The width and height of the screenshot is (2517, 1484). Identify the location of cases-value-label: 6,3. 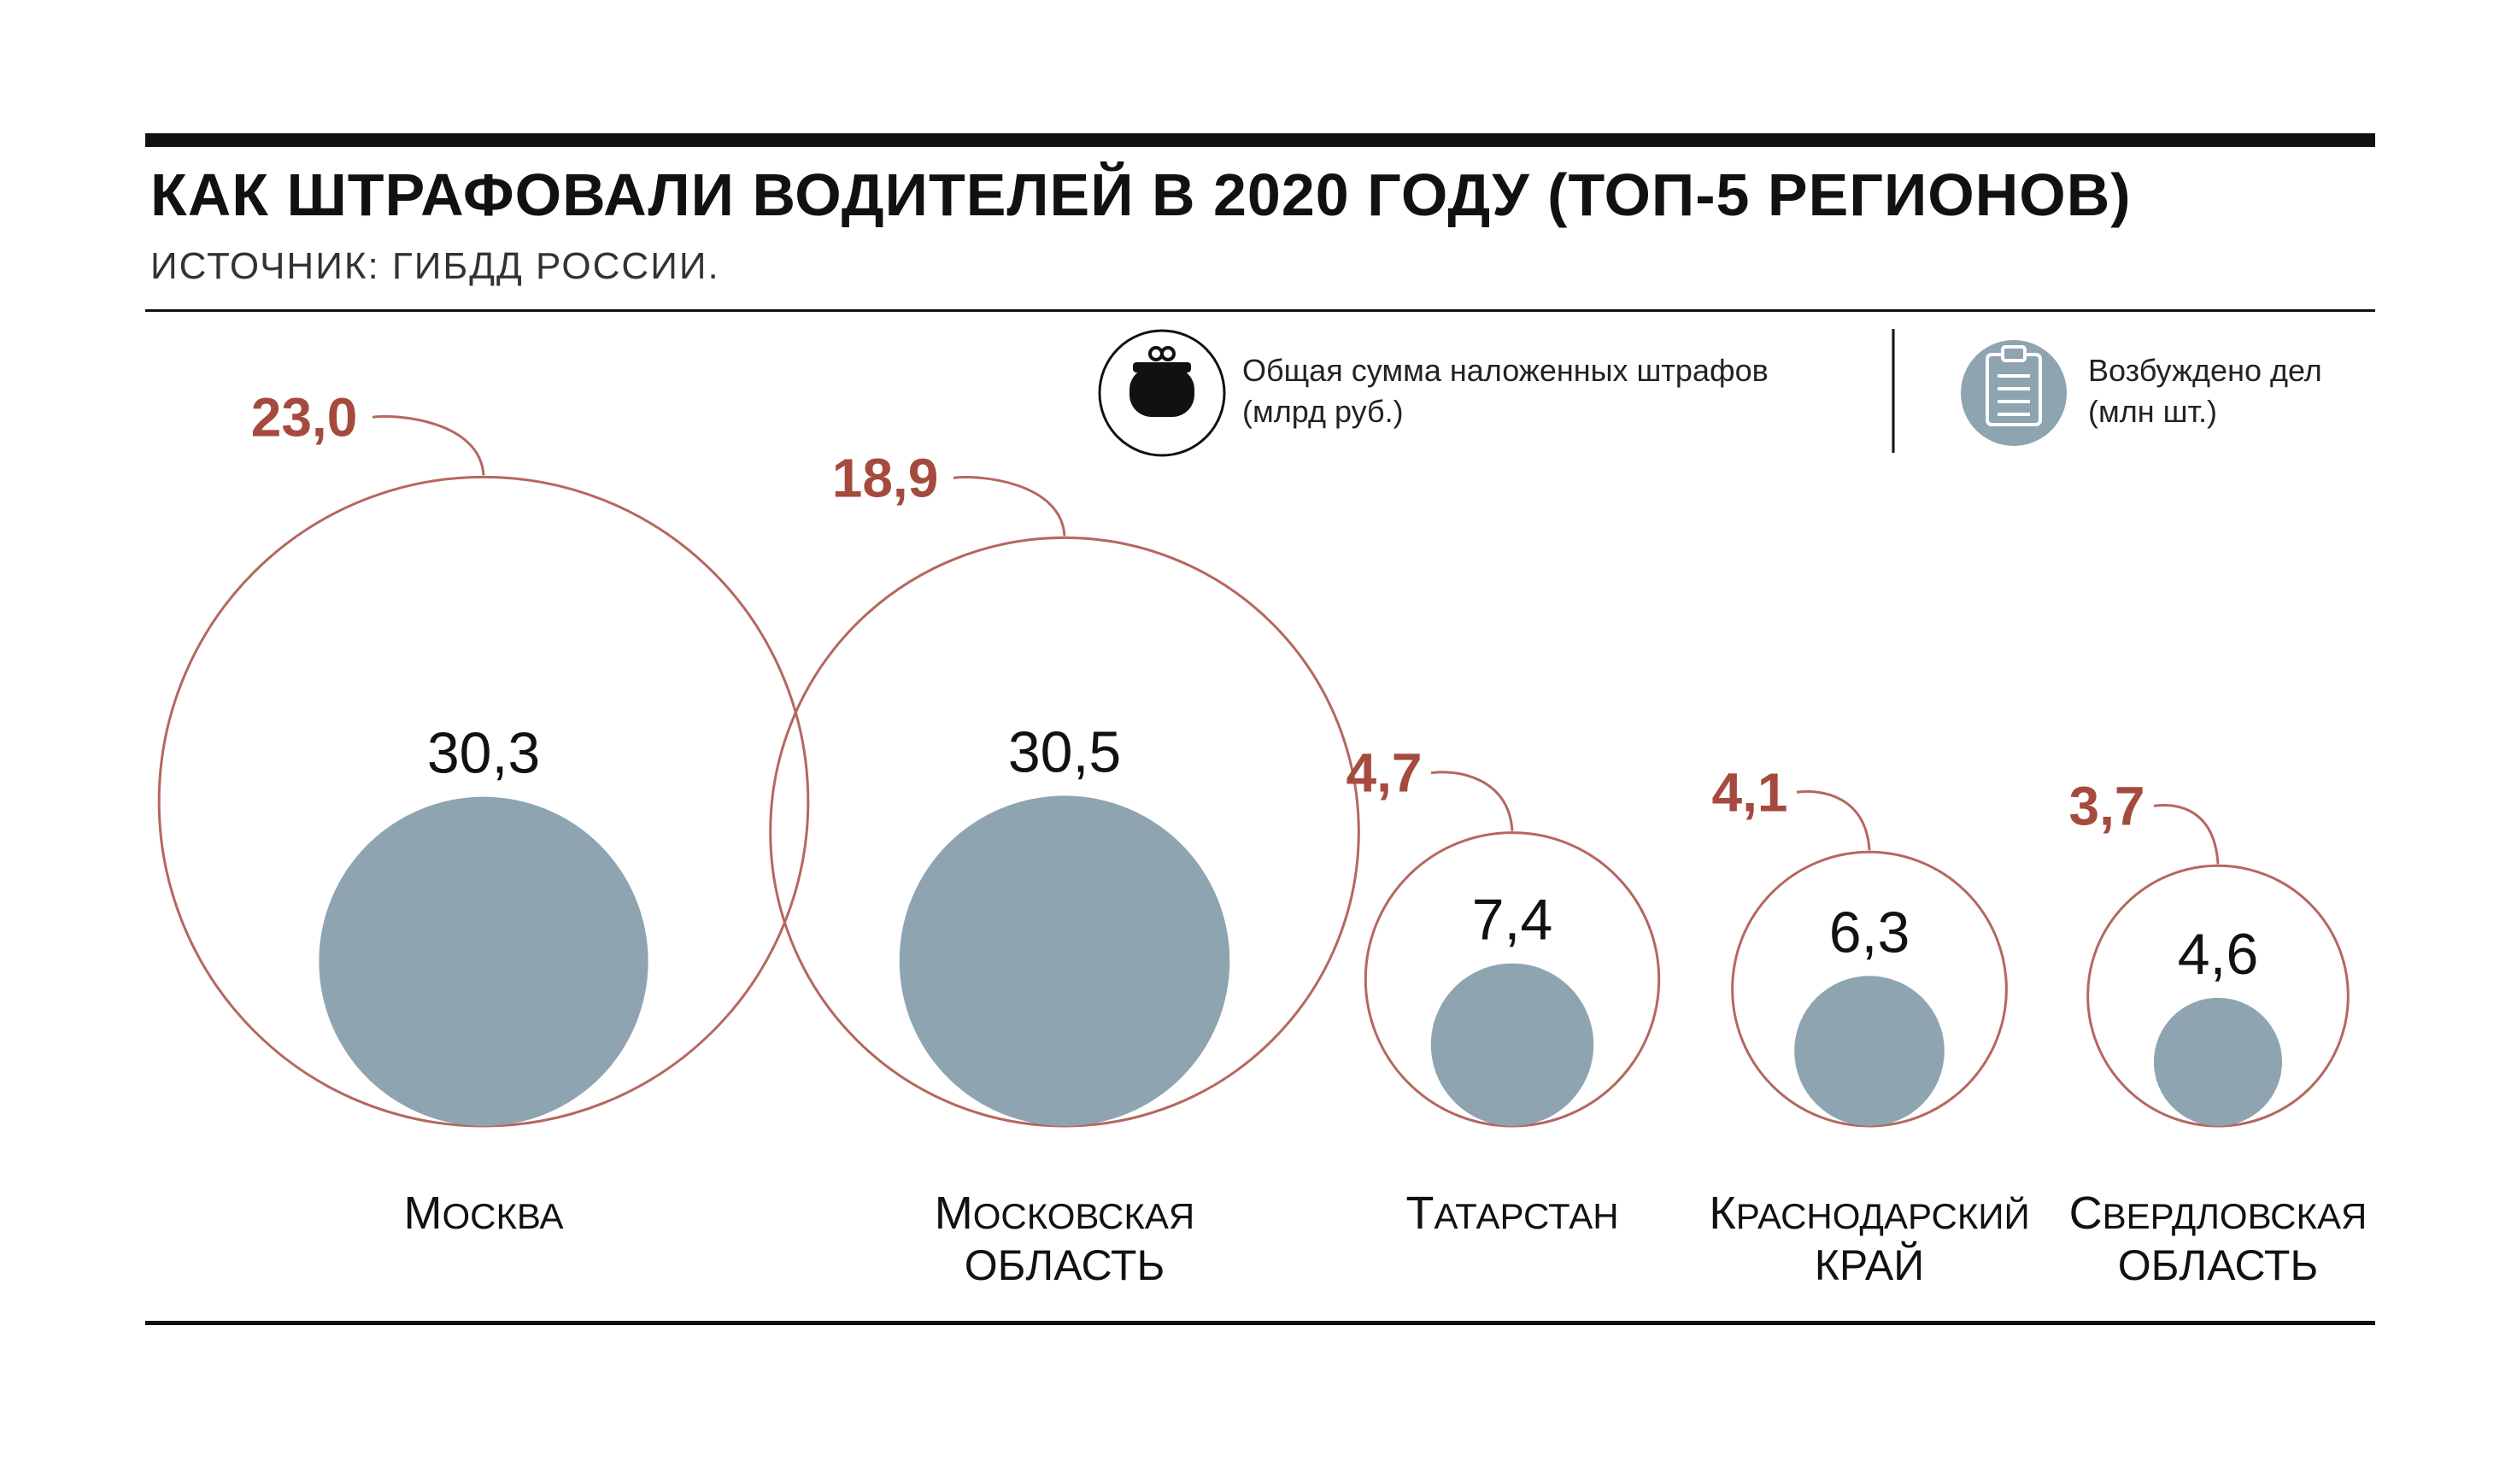
(1869, 932).